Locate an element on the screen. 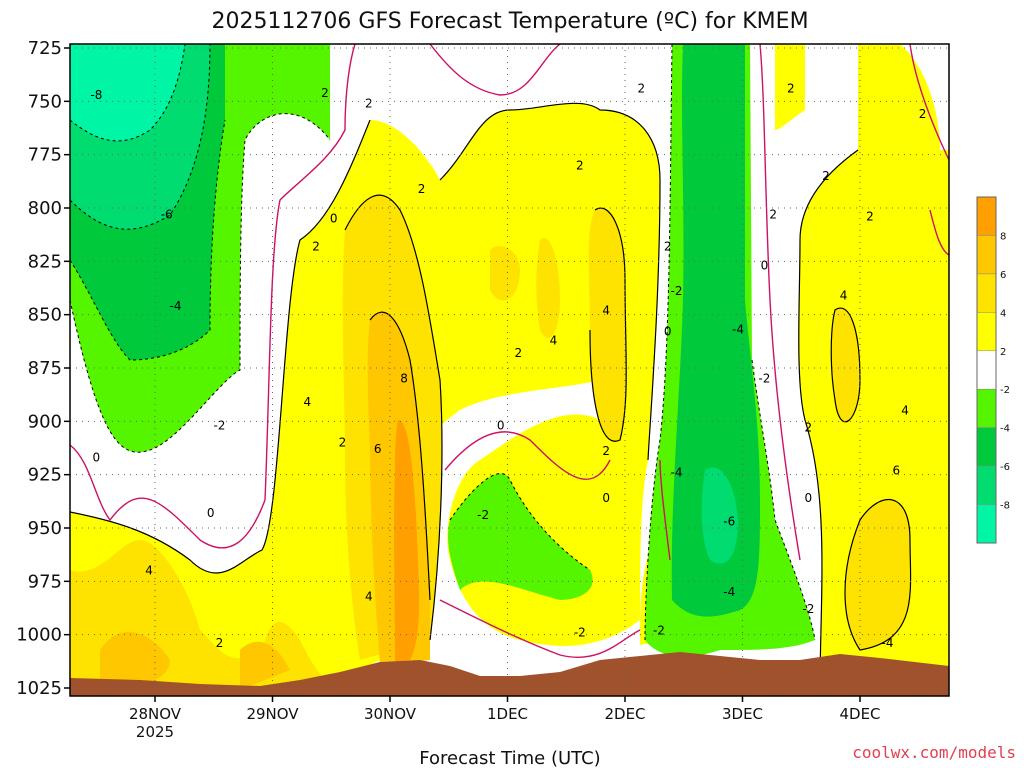  legend-frame is located at coordinates (986, 370).